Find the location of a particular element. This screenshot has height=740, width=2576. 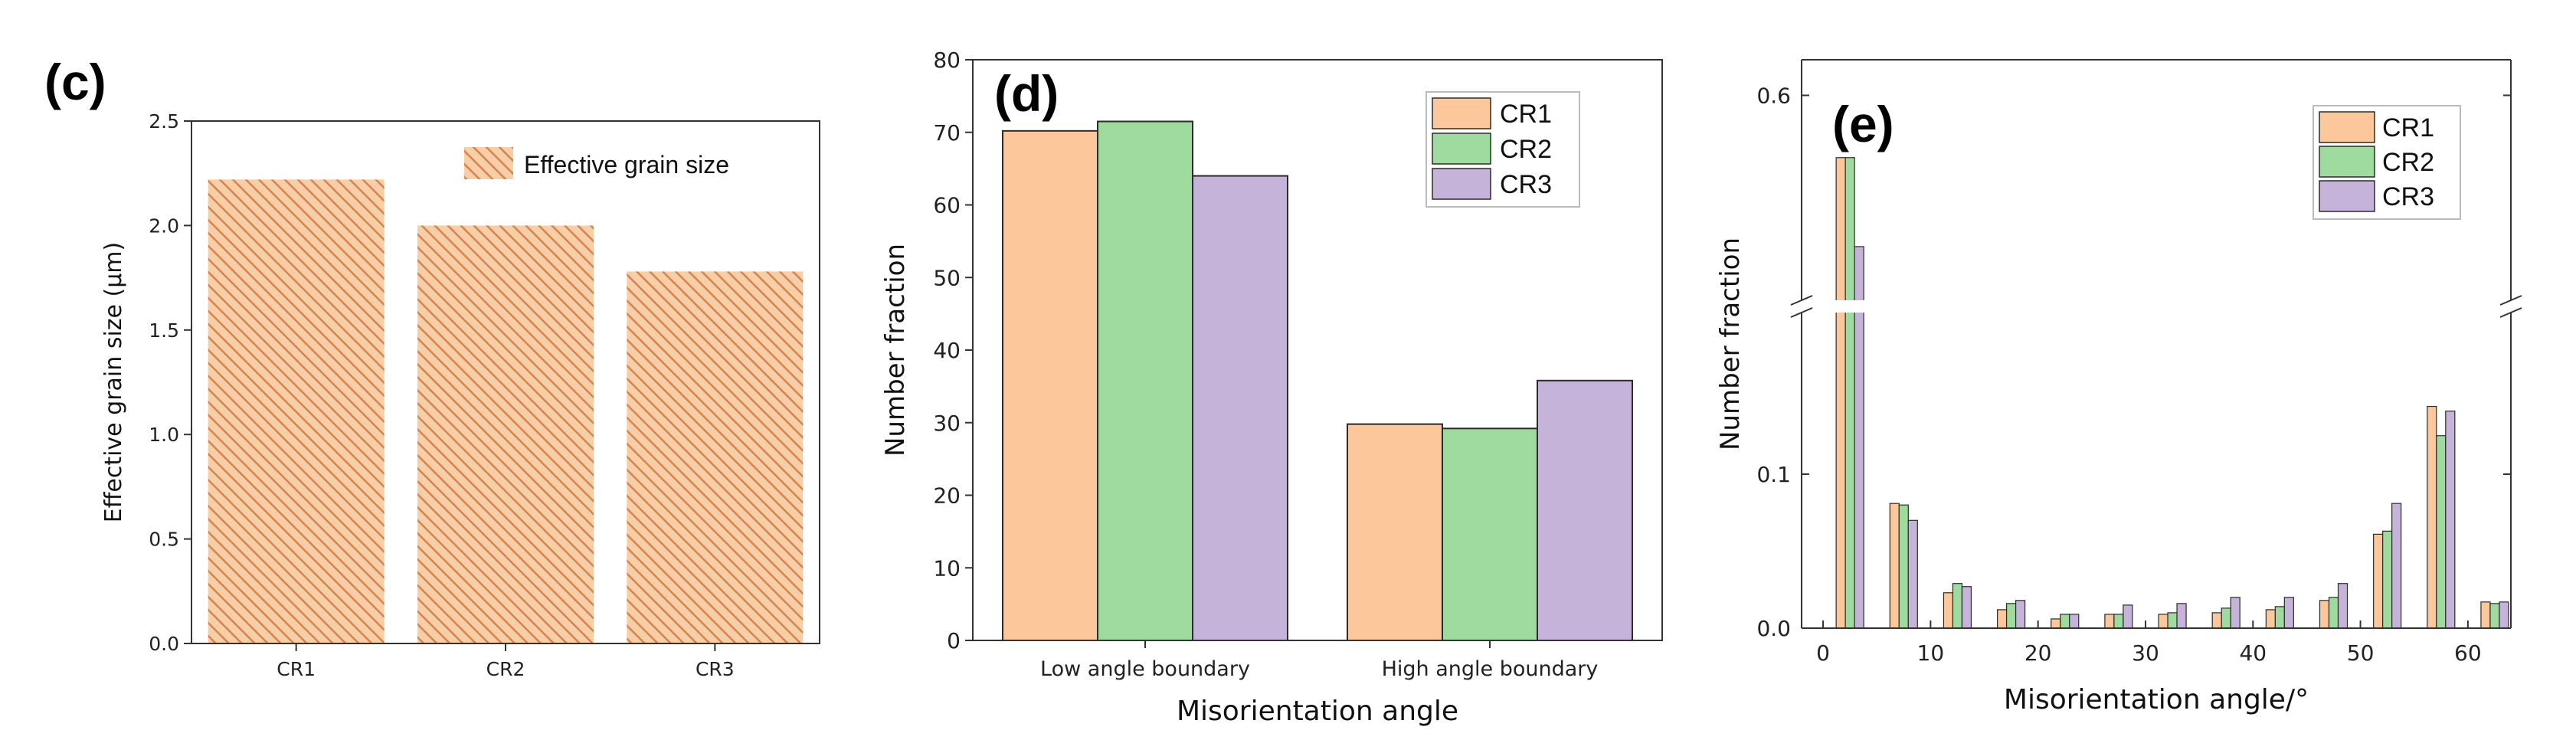

bar-cr3-high is located at coordinates (1585, 510).